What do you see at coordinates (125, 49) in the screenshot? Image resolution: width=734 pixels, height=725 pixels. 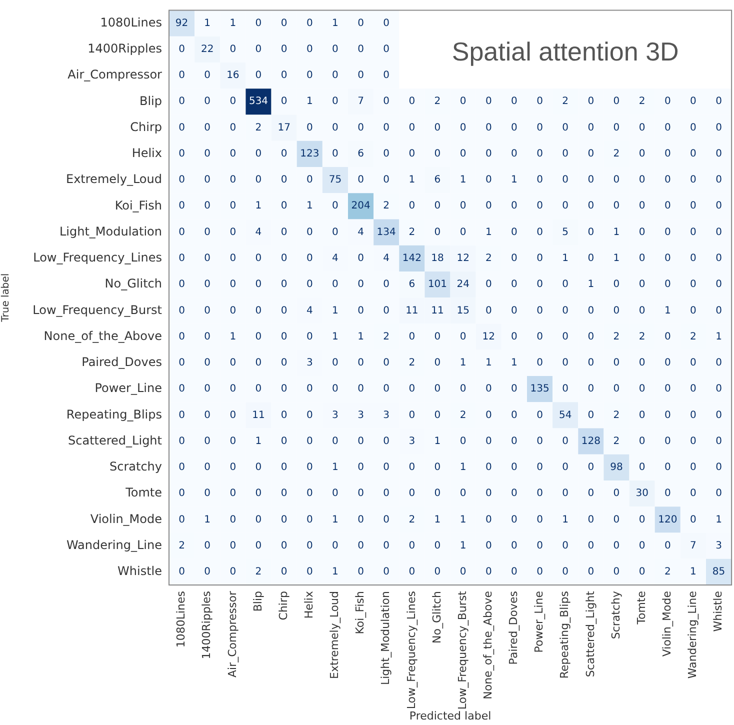 I see `y-tick-label: 1400Ripples` at bounding box center [125, 49].